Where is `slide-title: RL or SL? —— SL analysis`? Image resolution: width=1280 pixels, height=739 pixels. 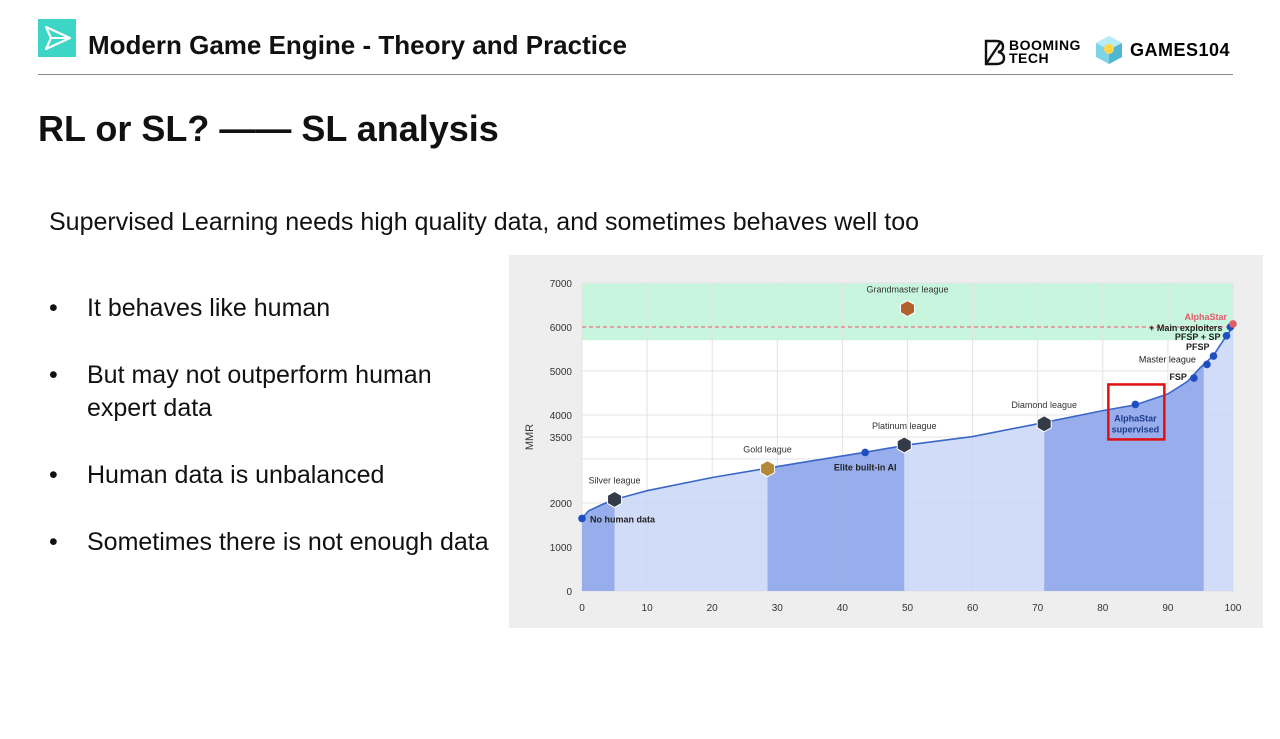 slide-title: RL or SL? —— SL analysis is located at coordinates (268, 128).